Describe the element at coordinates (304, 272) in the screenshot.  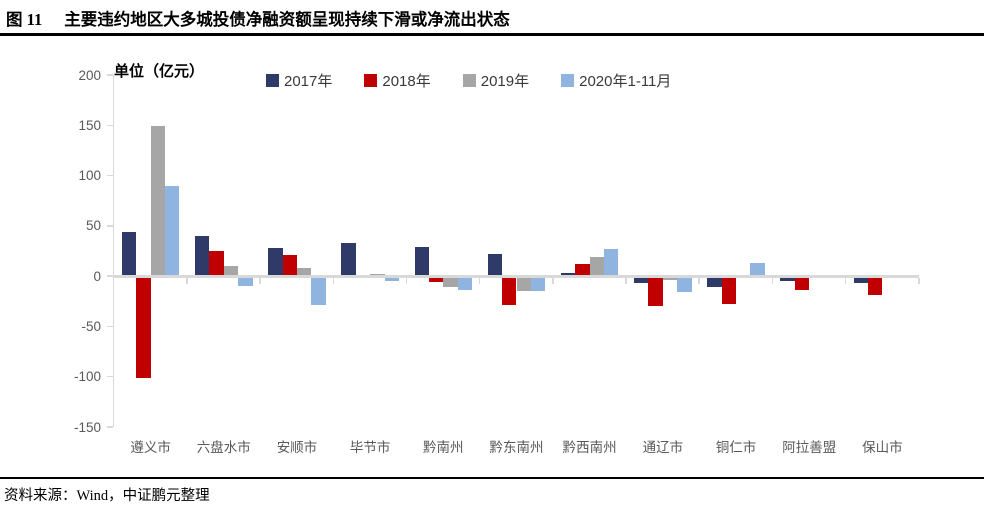
I see `bar-2019年-安顺市` at that location.